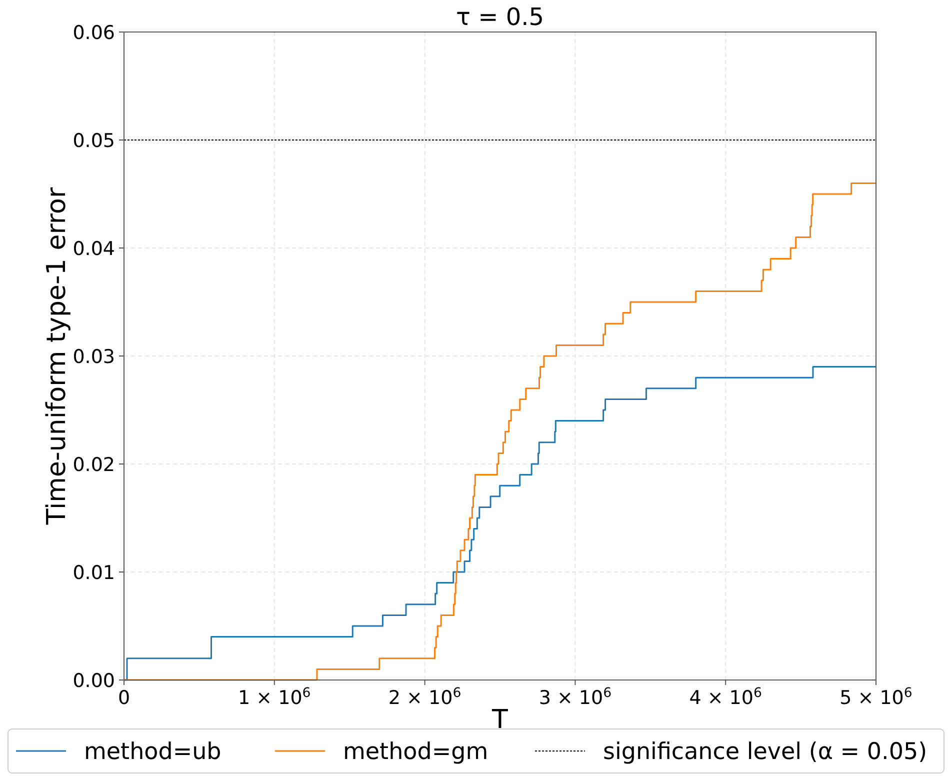 Image resolution: width=951 pixels, height=776 pixels. What do you see at coordinates (124, 698) in the screenshot?
I see `x-tick-label: 0` at bounding box center [124, 698].